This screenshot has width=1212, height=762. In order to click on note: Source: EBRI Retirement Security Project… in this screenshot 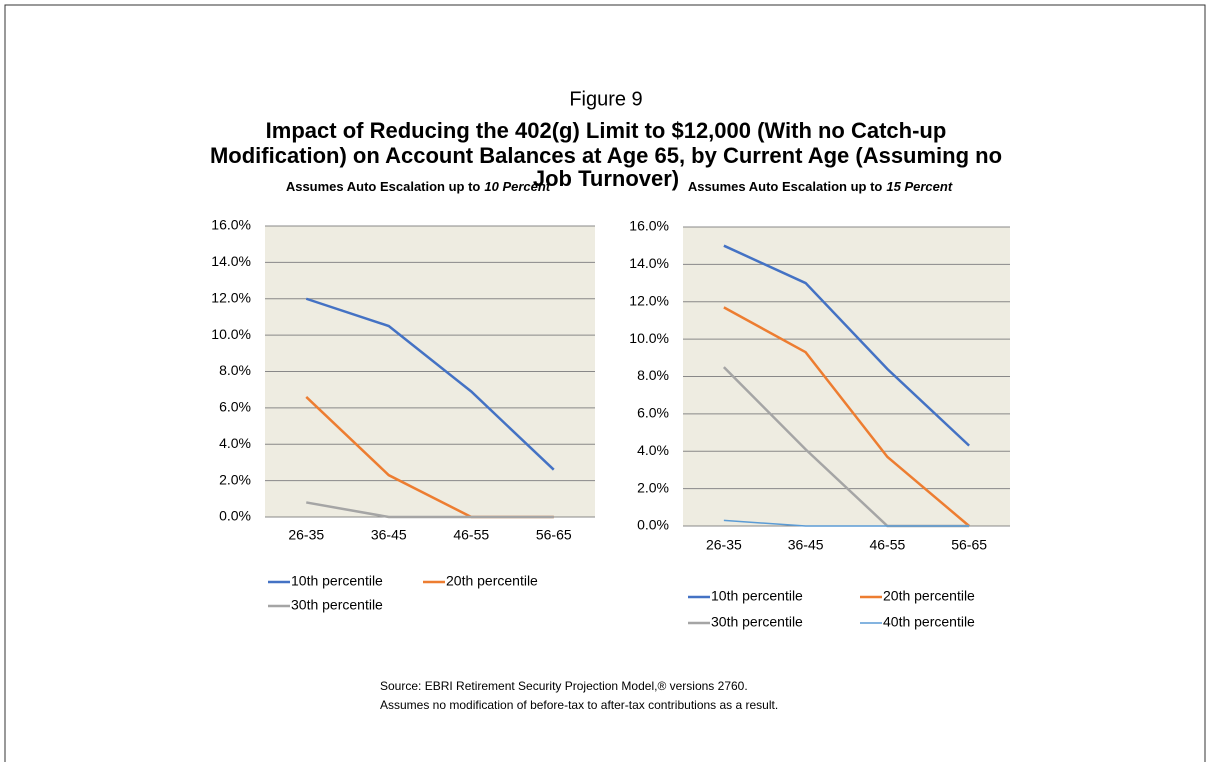, I will do `click(564, 686)`.